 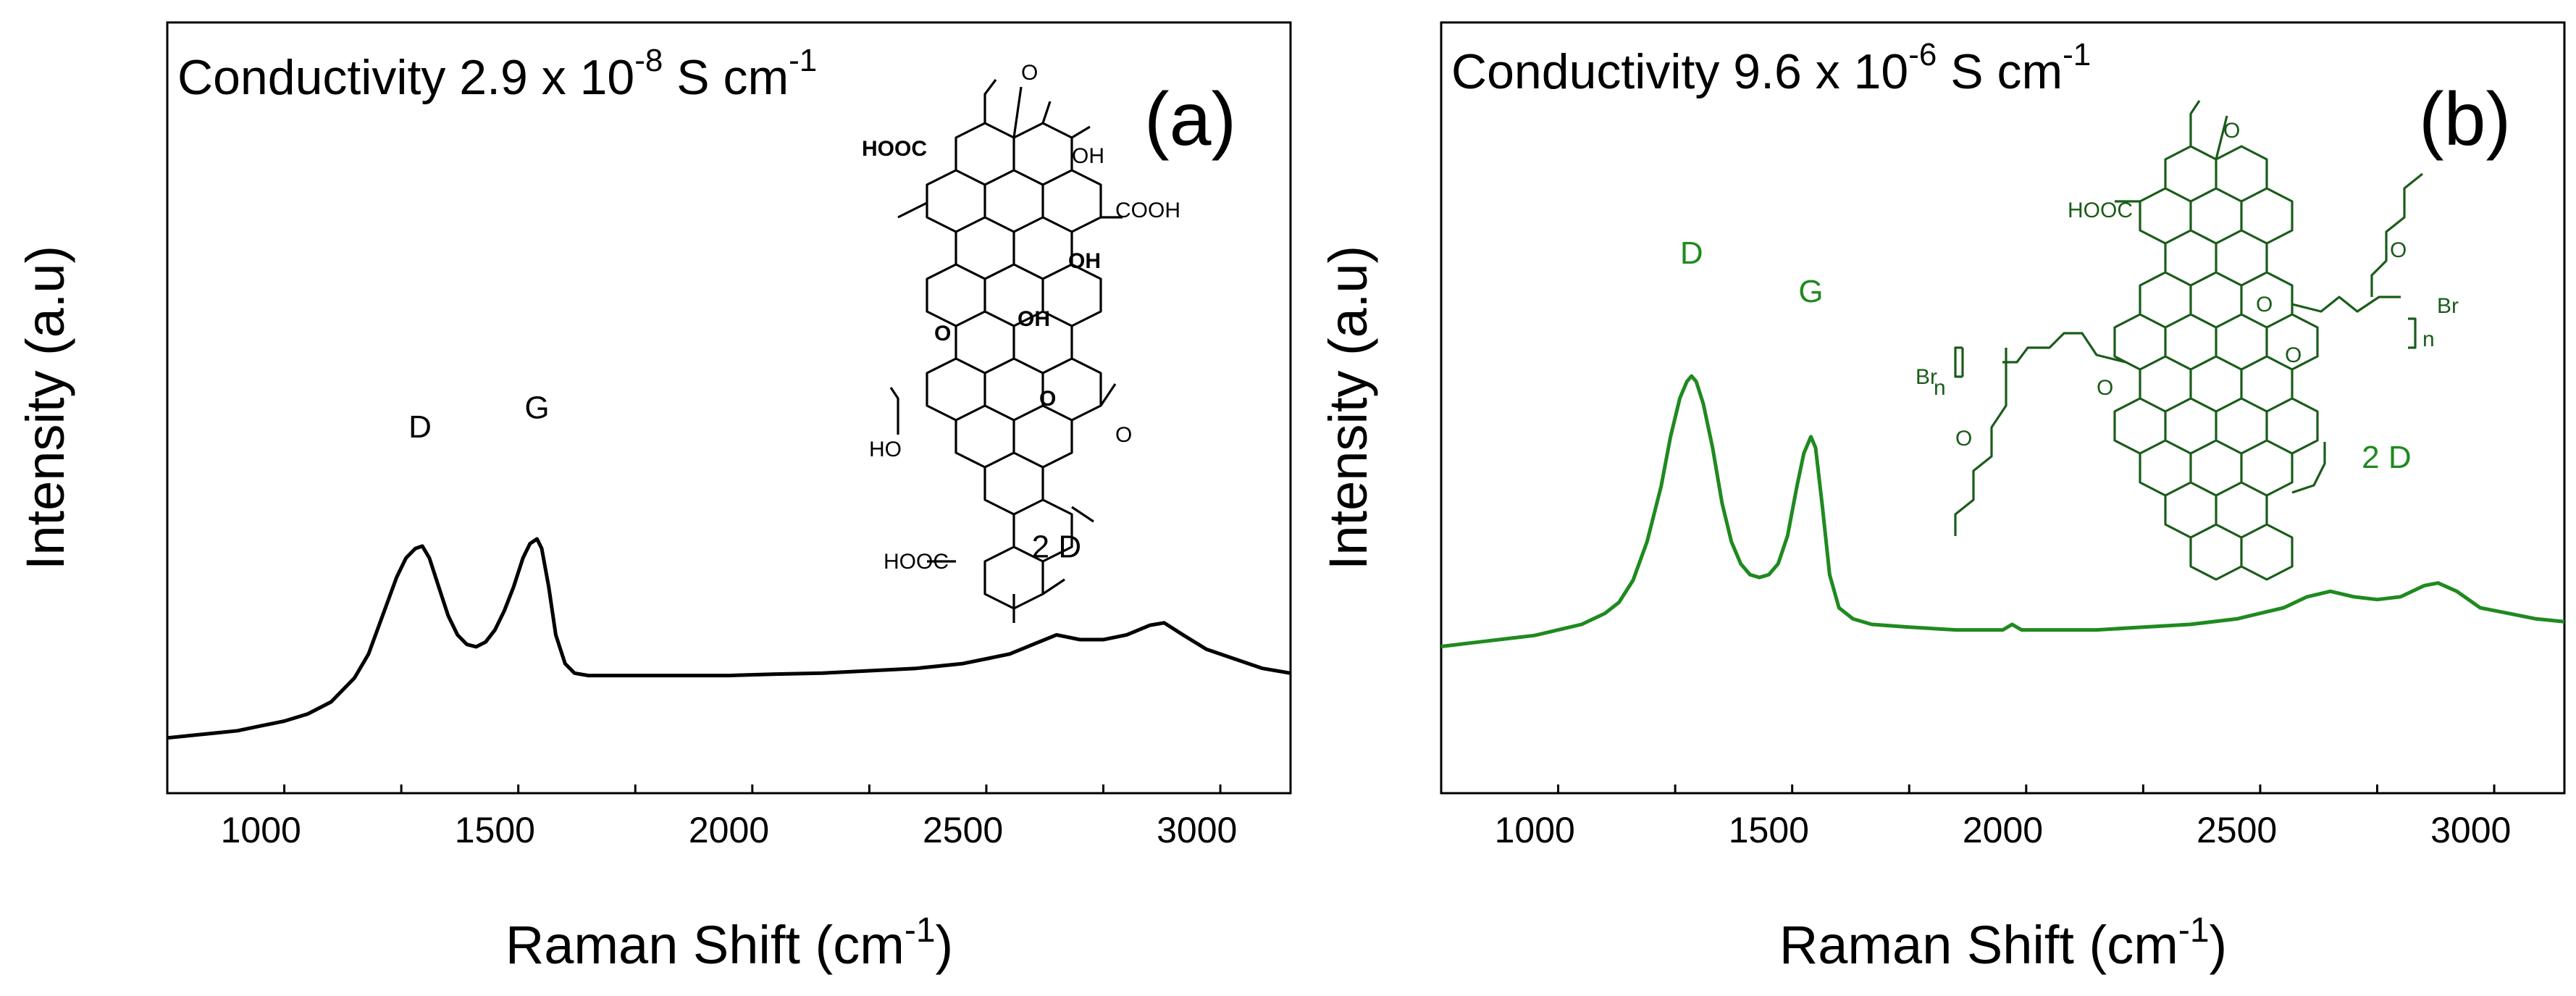 What do you see at coordinates (2003, 943) in the screenshot?
I see `x-axis-title-b: Raman Shift (cm-1)` at bounding box center [2003, 943].